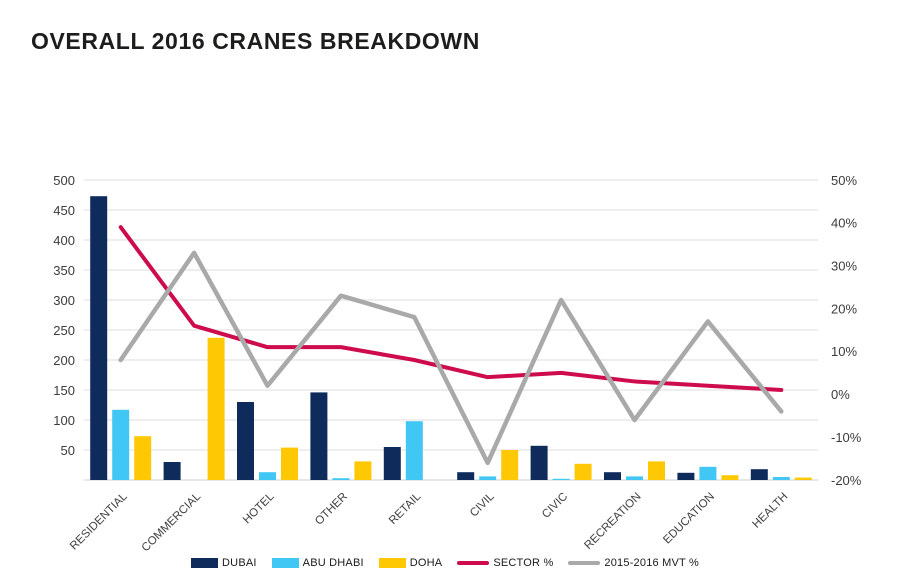 This screenshot has width=912, height=584. What do you see at coordinates (466, 476) in the screenshot?
I see `bar-dubai-civil` at bounding box center [466, 476].